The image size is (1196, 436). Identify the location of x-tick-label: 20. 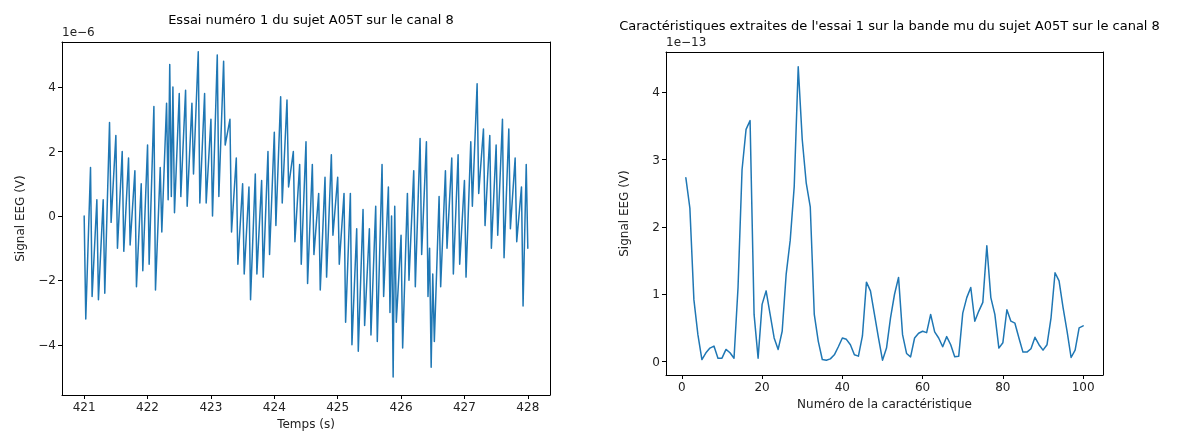
(762, 387).